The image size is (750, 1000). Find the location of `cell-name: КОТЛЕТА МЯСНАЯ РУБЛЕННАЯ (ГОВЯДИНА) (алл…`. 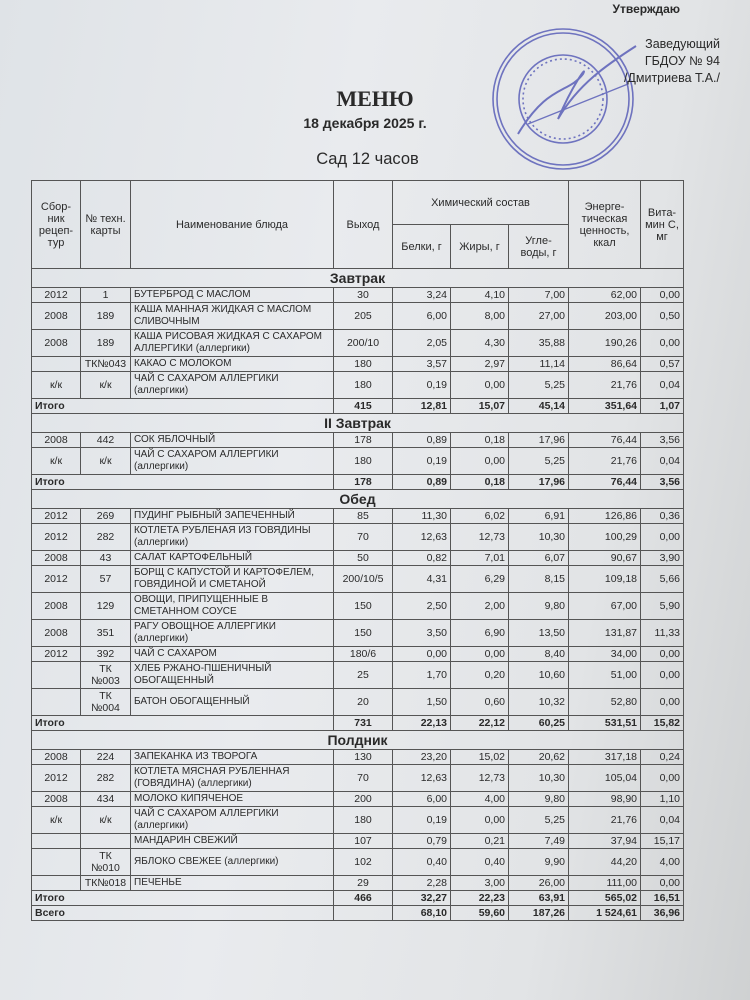

cell-name: КОТЛЕТА МЯСНАЯ РУБЛЕННАЯ (ГОВЯДИНА) (алл… is located at coordinates (232, 778).